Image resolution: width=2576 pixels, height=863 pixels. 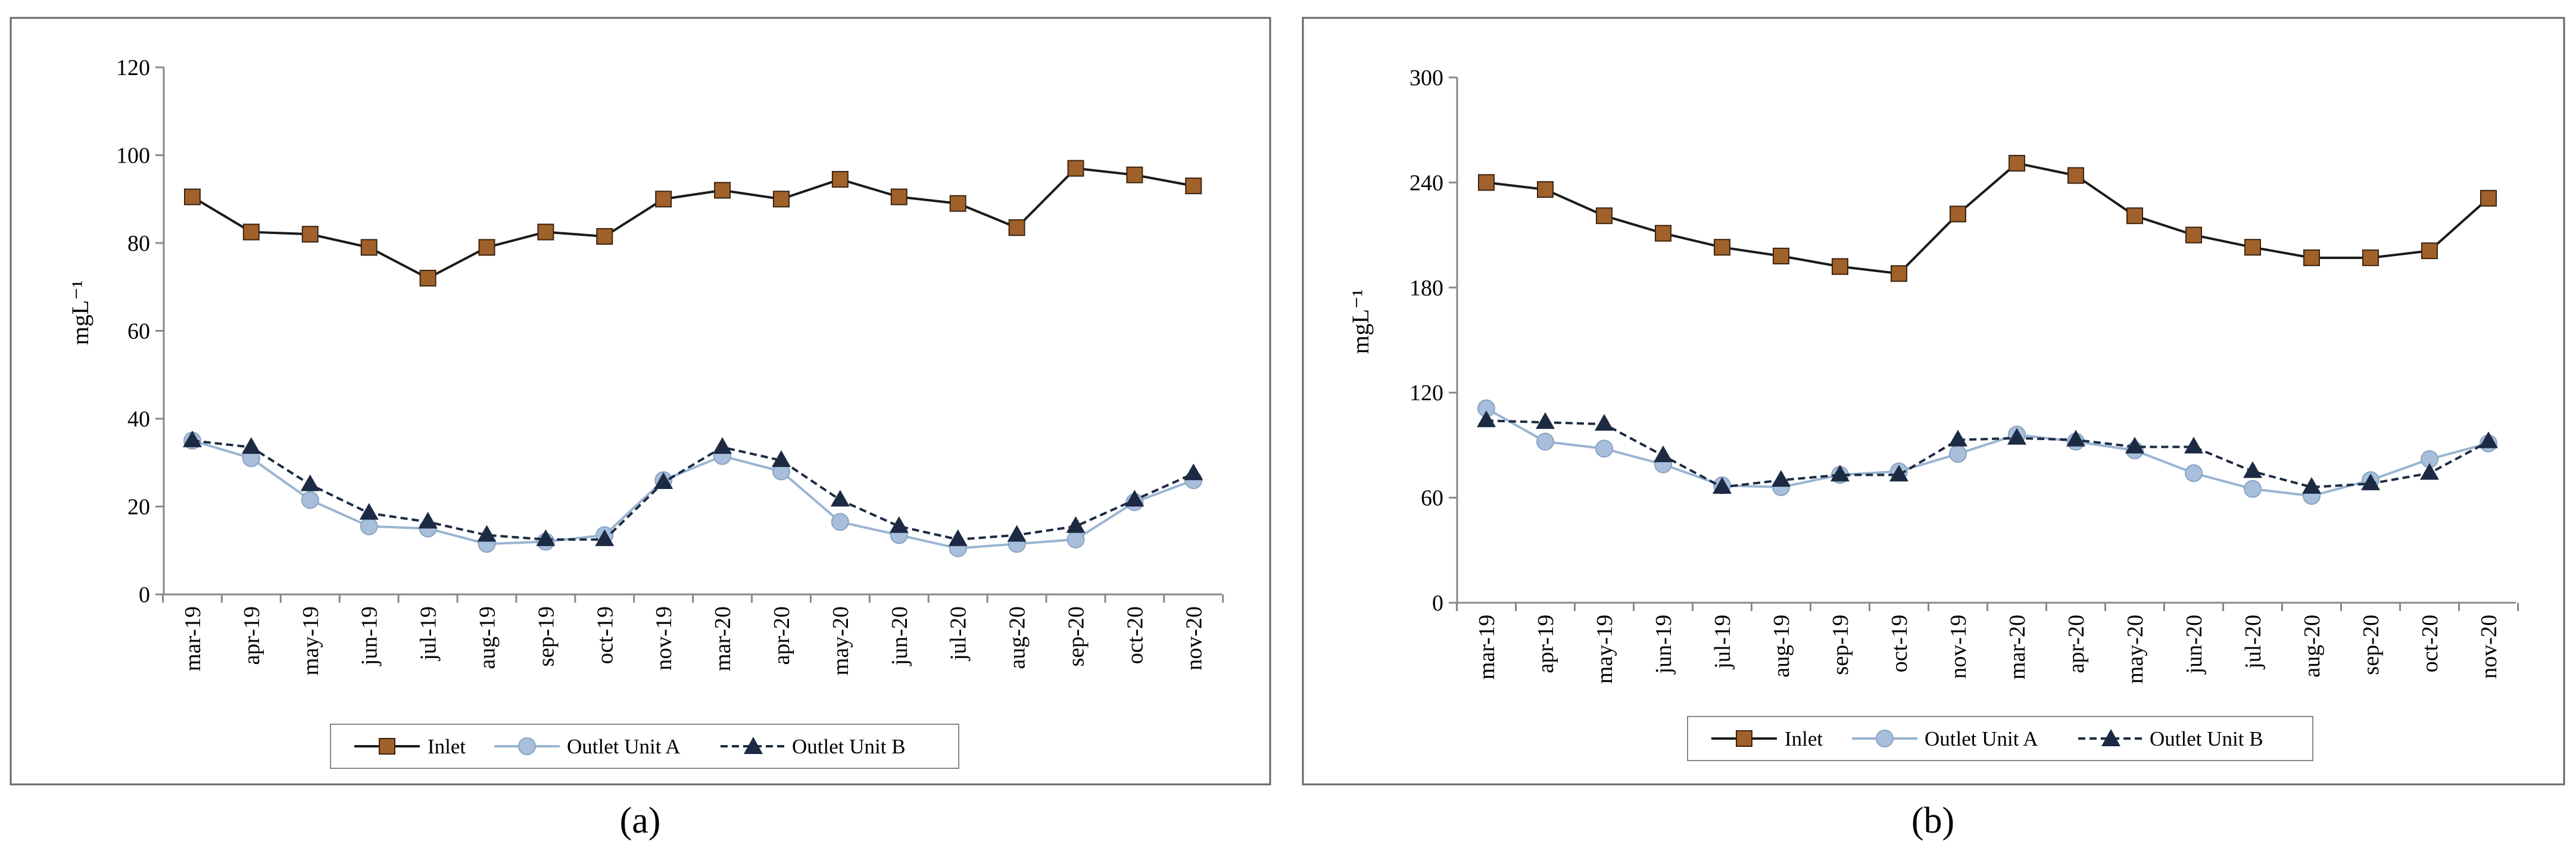 What do you see at coordinates (1194, 638) in the screenshot?
I see `chart-a-x-tick-label: nov-20` at bounding box center [1194, 638].